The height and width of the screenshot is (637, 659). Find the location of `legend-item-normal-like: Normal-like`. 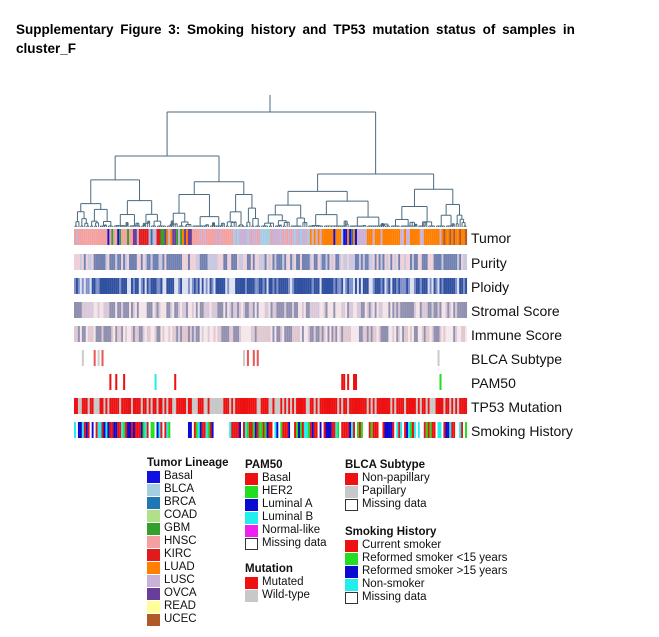

legend-item-normal-like: Normal-like is located at coordinates (286, 530).